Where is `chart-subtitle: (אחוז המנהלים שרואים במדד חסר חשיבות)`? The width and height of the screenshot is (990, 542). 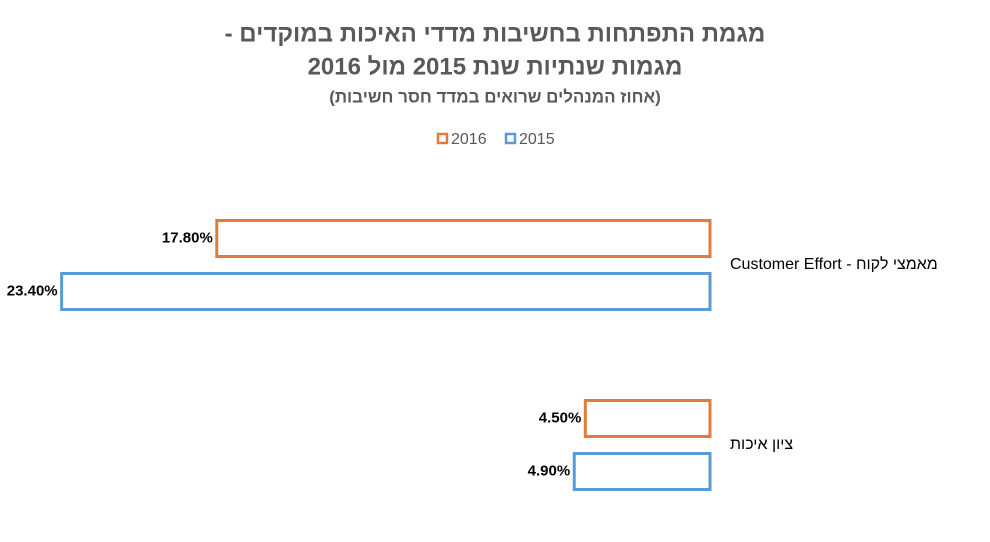 chart-subtitle: (אחוז המנהלים שרואים במדד חסר חשיבות) is located at coordinates (495, 96).